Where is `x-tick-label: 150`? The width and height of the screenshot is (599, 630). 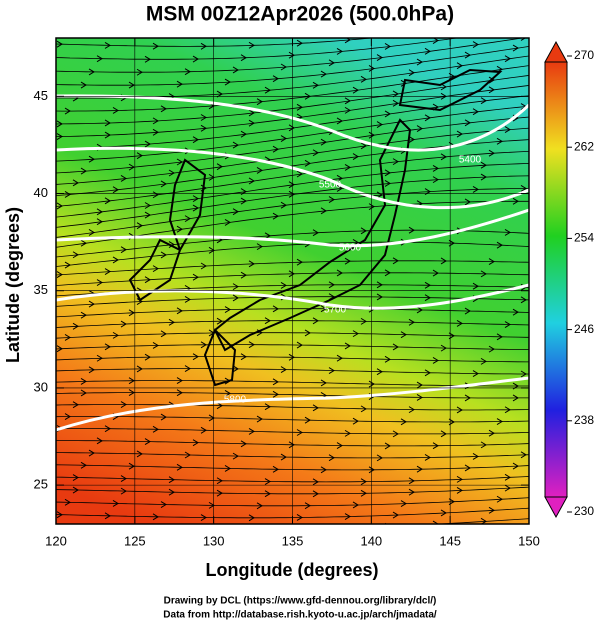 x-tick-label: 150 is located at coordinates (529, 540).